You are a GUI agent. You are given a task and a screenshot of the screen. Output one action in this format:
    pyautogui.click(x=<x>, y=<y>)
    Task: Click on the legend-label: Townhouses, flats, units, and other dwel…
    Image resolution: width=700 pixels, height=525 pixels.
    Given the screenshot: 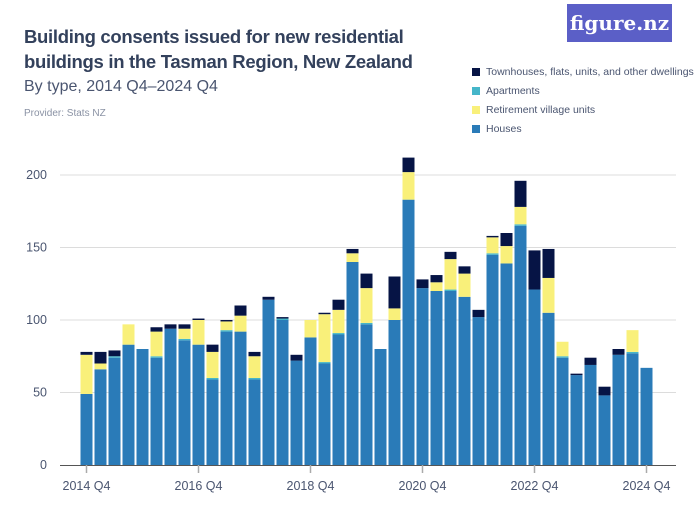 What is the action you would take?
    pyautogui.click(x=590, y=71)
    